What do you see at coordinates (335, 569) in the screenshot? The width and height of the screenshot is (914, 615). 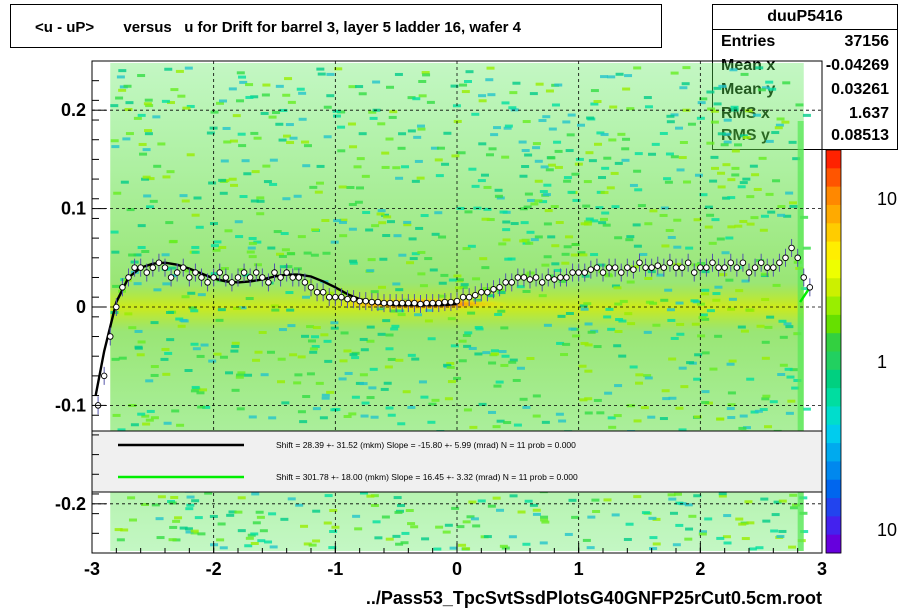 I see `x-tick-label: -1` at bounding box center [335, 569].